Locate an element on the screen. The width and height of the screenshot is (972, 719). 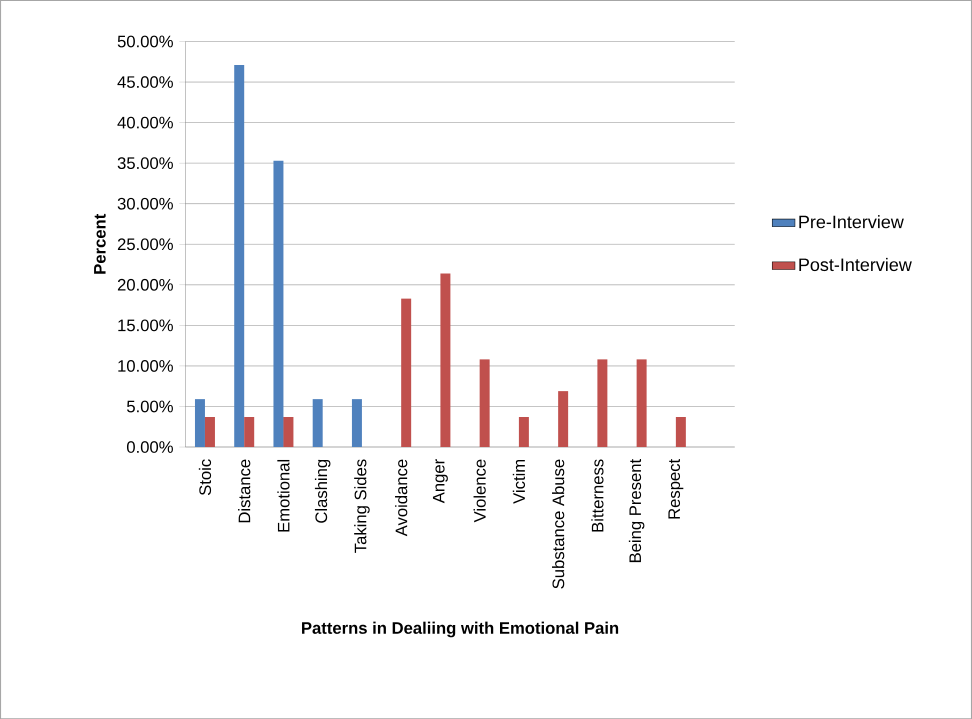
x-tick-label: Distance is located at coordinates (244, 490).